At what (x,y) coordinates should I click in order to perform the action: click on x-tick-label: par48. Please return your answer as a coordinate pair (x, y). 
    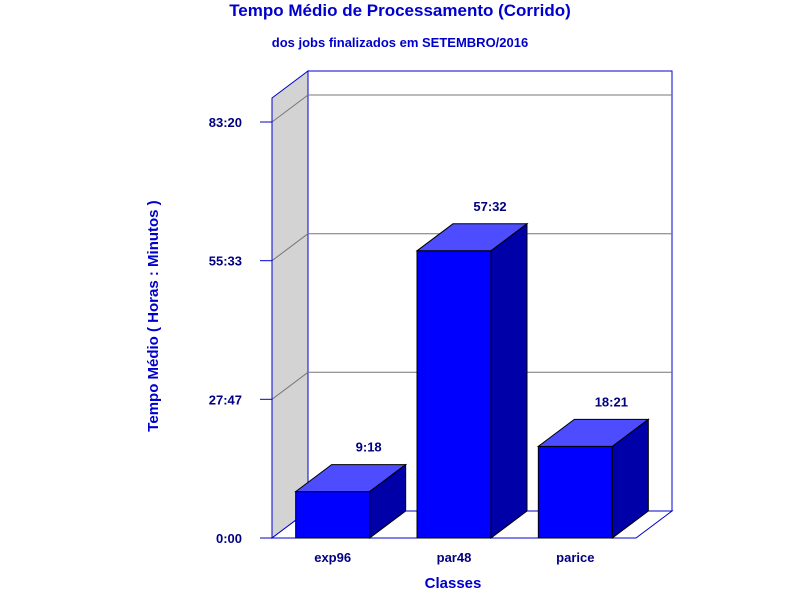
    Looking at the image, I should click on (454, 557).